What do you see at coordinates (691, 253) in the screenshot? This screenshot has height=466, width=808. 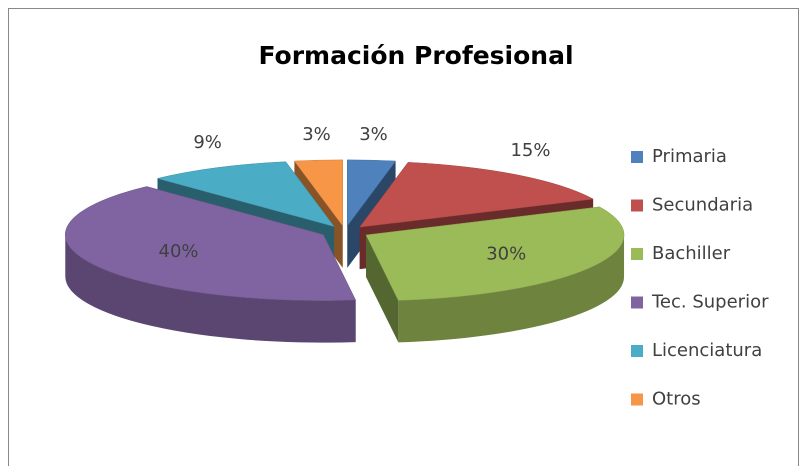 I see `legend-label: Bachiller` at bounding box center [691, 253].